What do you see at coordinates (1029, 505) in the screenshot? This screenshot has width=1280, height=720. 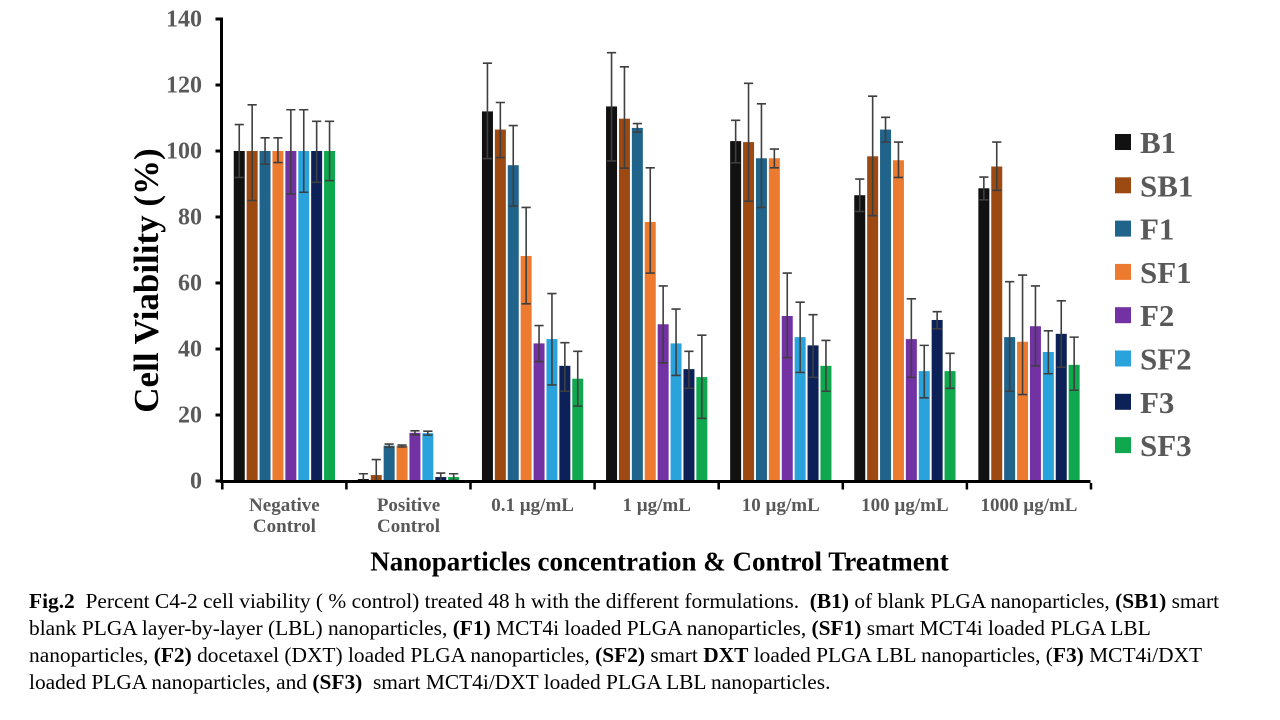 I see `svg-text: 1000 µg/mL` at bounding box center [1029, 505].